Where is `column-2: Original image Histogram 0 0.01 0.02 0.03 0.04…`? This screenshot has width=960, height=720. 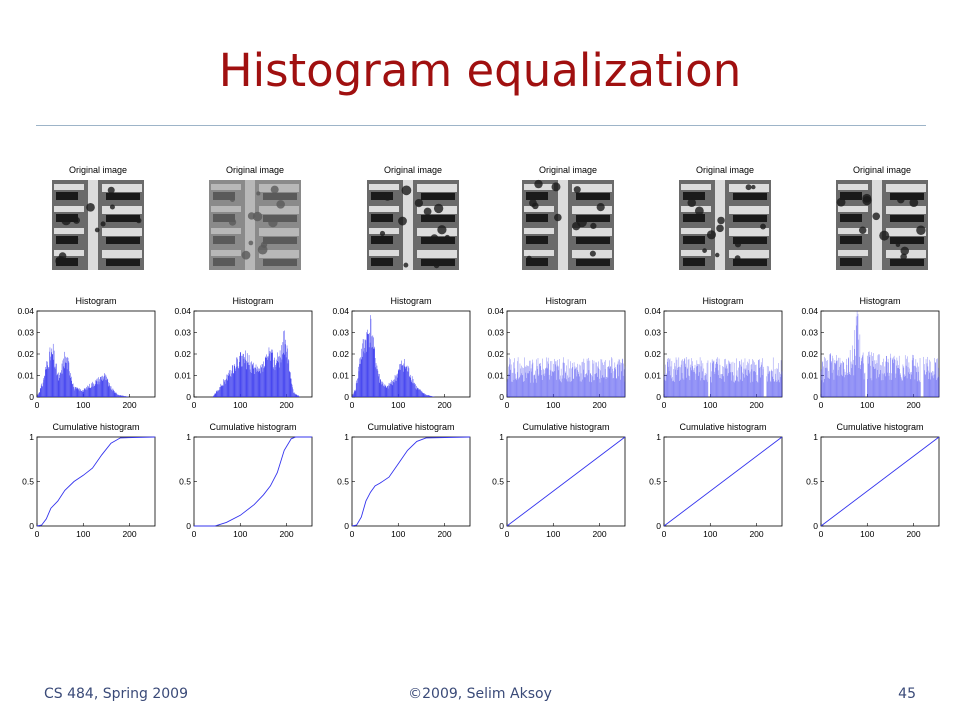 column-2: Original image Histogram 0 0.01 0.02 0.03 0.04… is located at coordinates (243, 352).